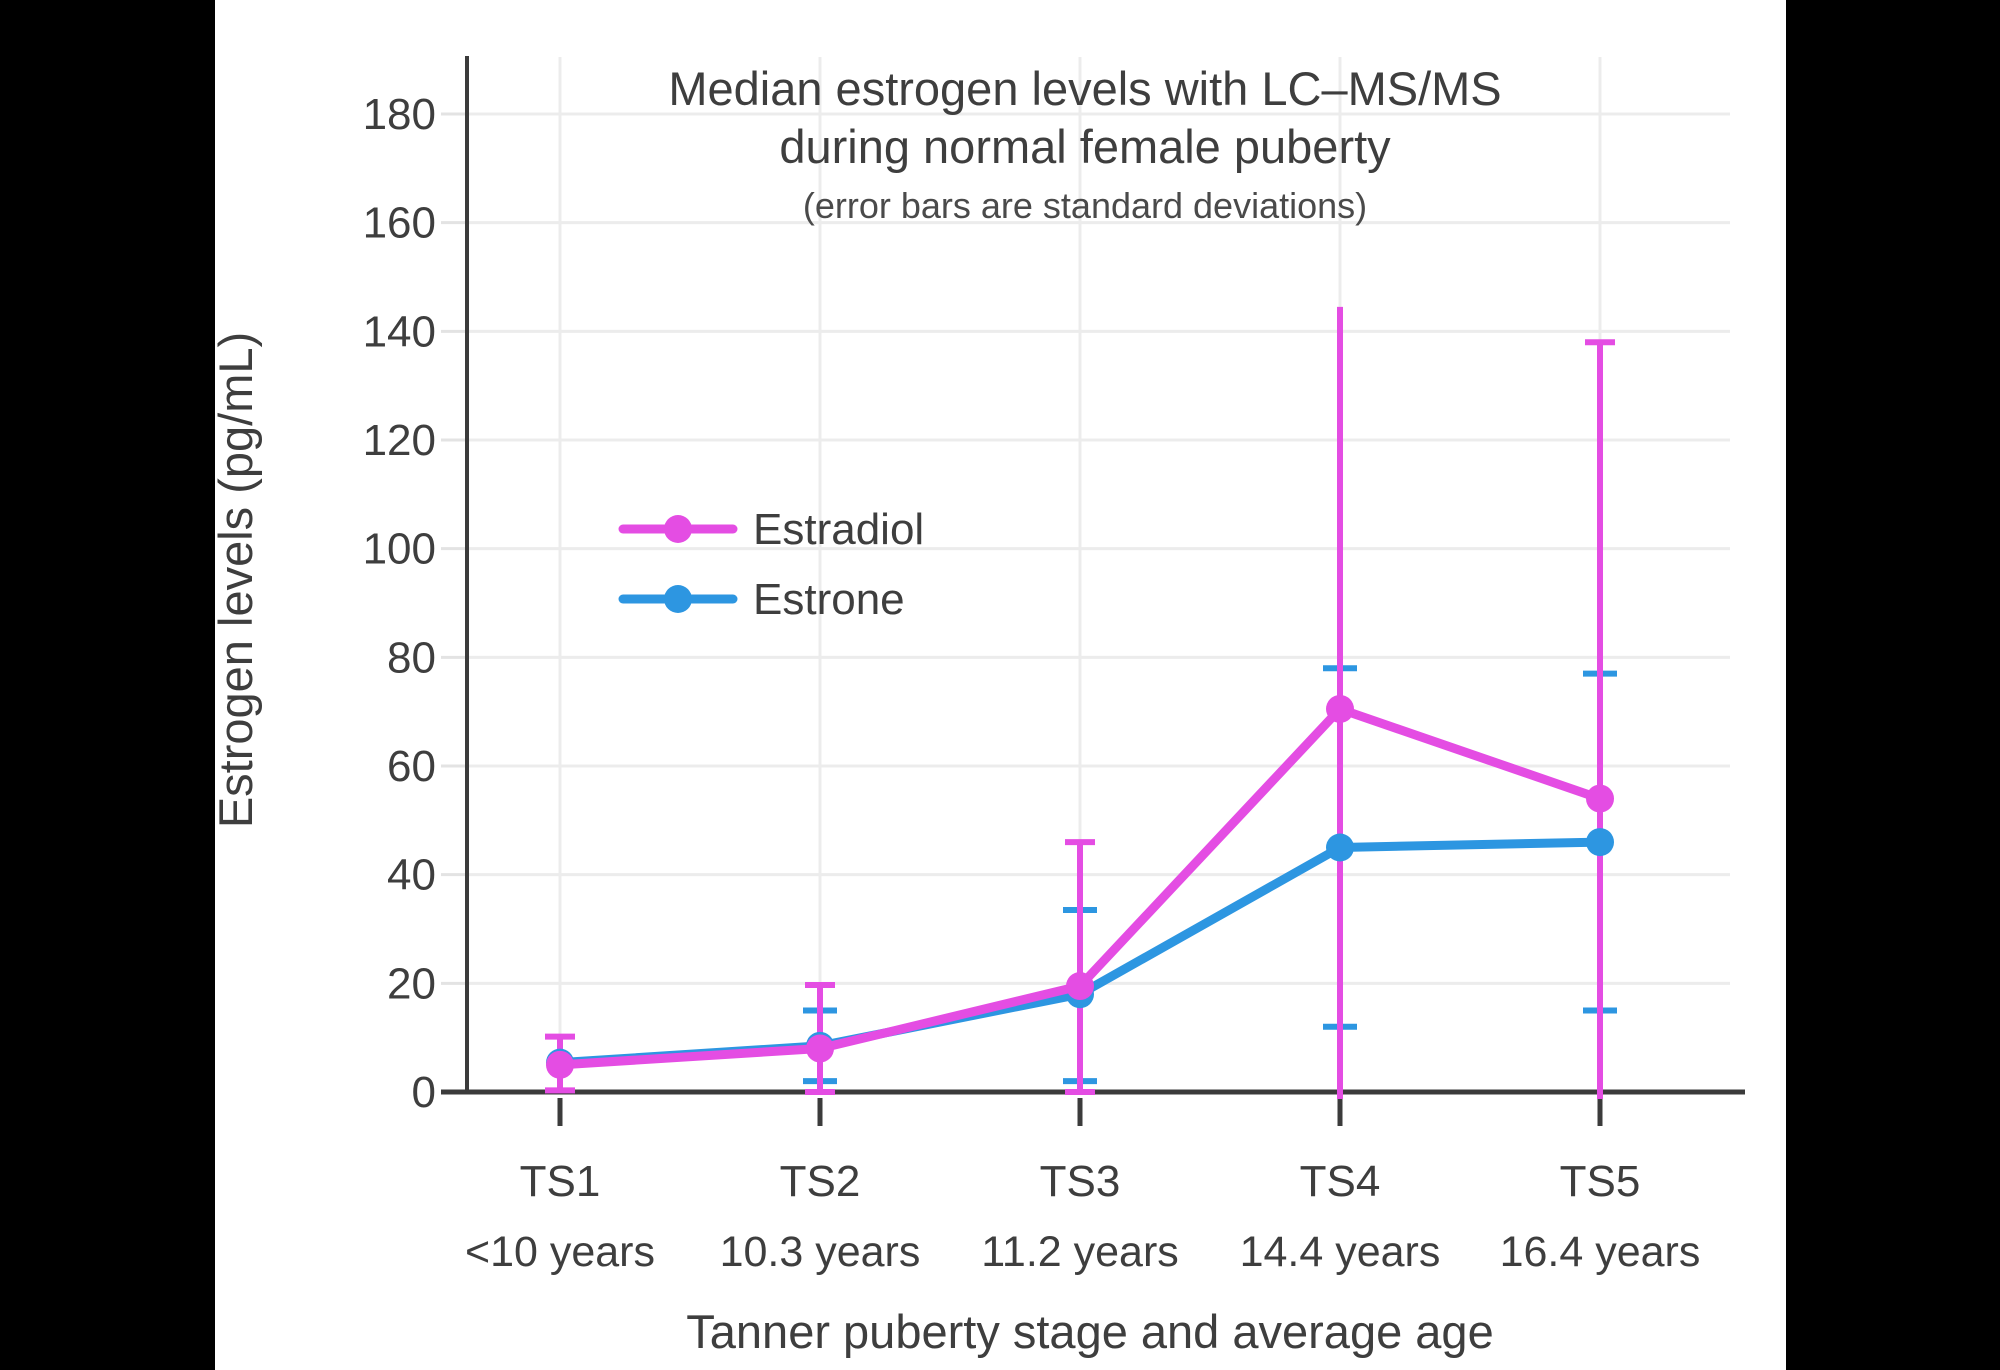 The image size is (2000, 1370). I want to click on y-tick-label-160: 160, so click(399, 223).